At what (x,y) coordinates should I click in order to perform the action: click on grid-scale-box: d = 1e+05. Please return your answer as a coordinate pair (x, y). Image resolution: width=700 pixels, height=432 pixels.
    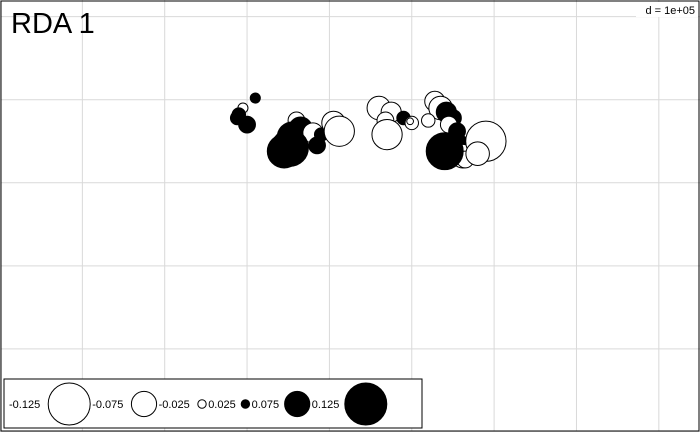
    Looking at the image, I should click on (667, 9).